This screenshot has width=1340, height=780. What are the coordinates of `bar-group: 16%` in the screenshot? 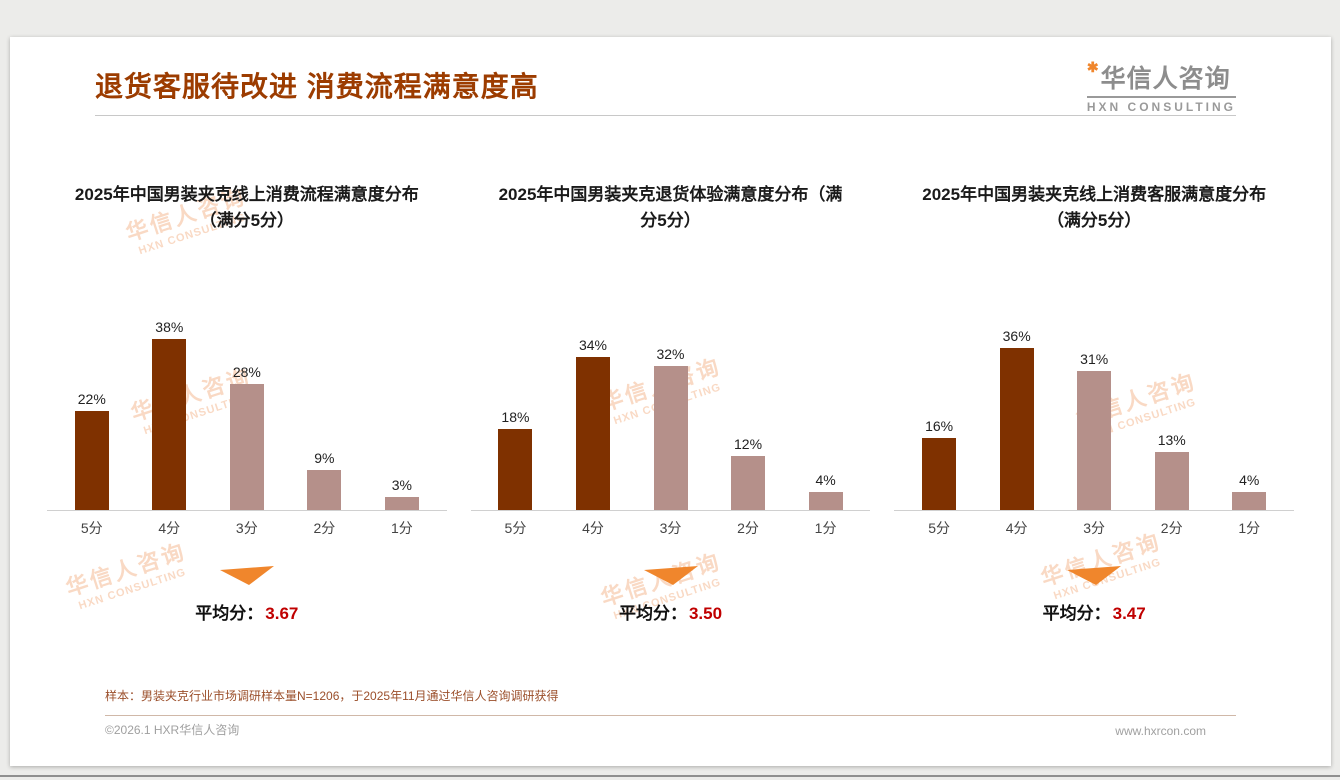 It's located at (939, 464).